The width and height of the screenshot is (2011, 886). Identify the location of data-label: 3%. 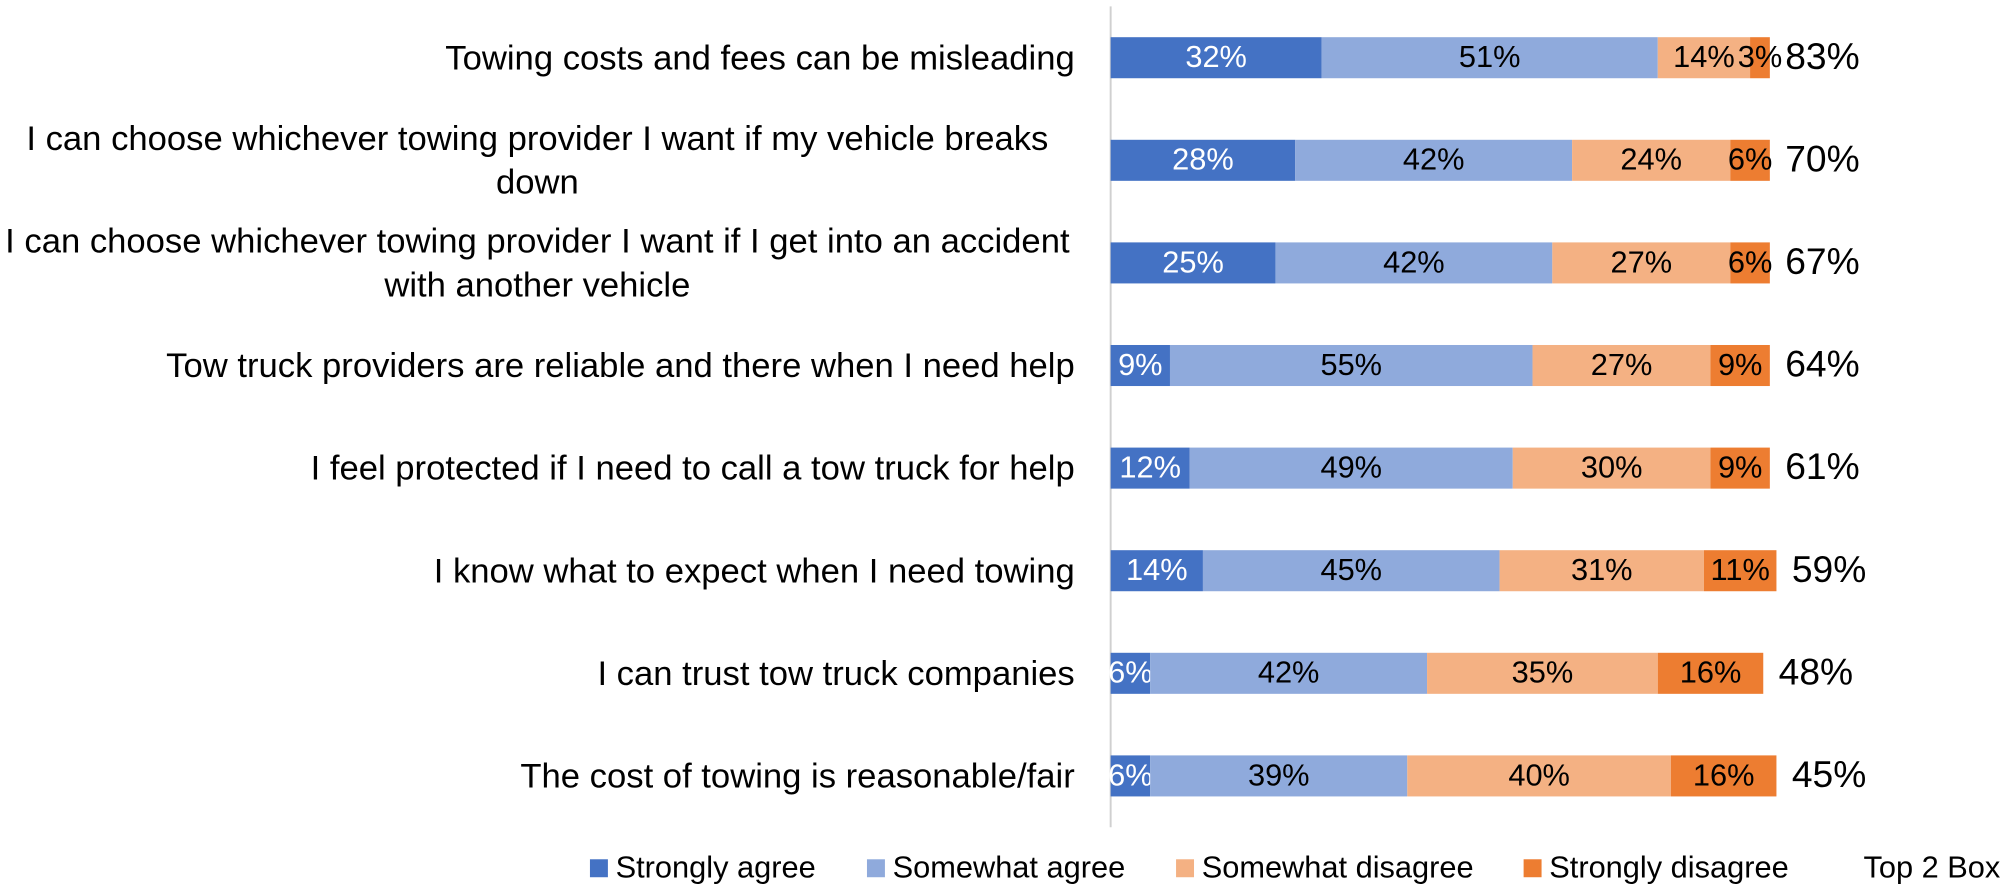
(1760, 56).